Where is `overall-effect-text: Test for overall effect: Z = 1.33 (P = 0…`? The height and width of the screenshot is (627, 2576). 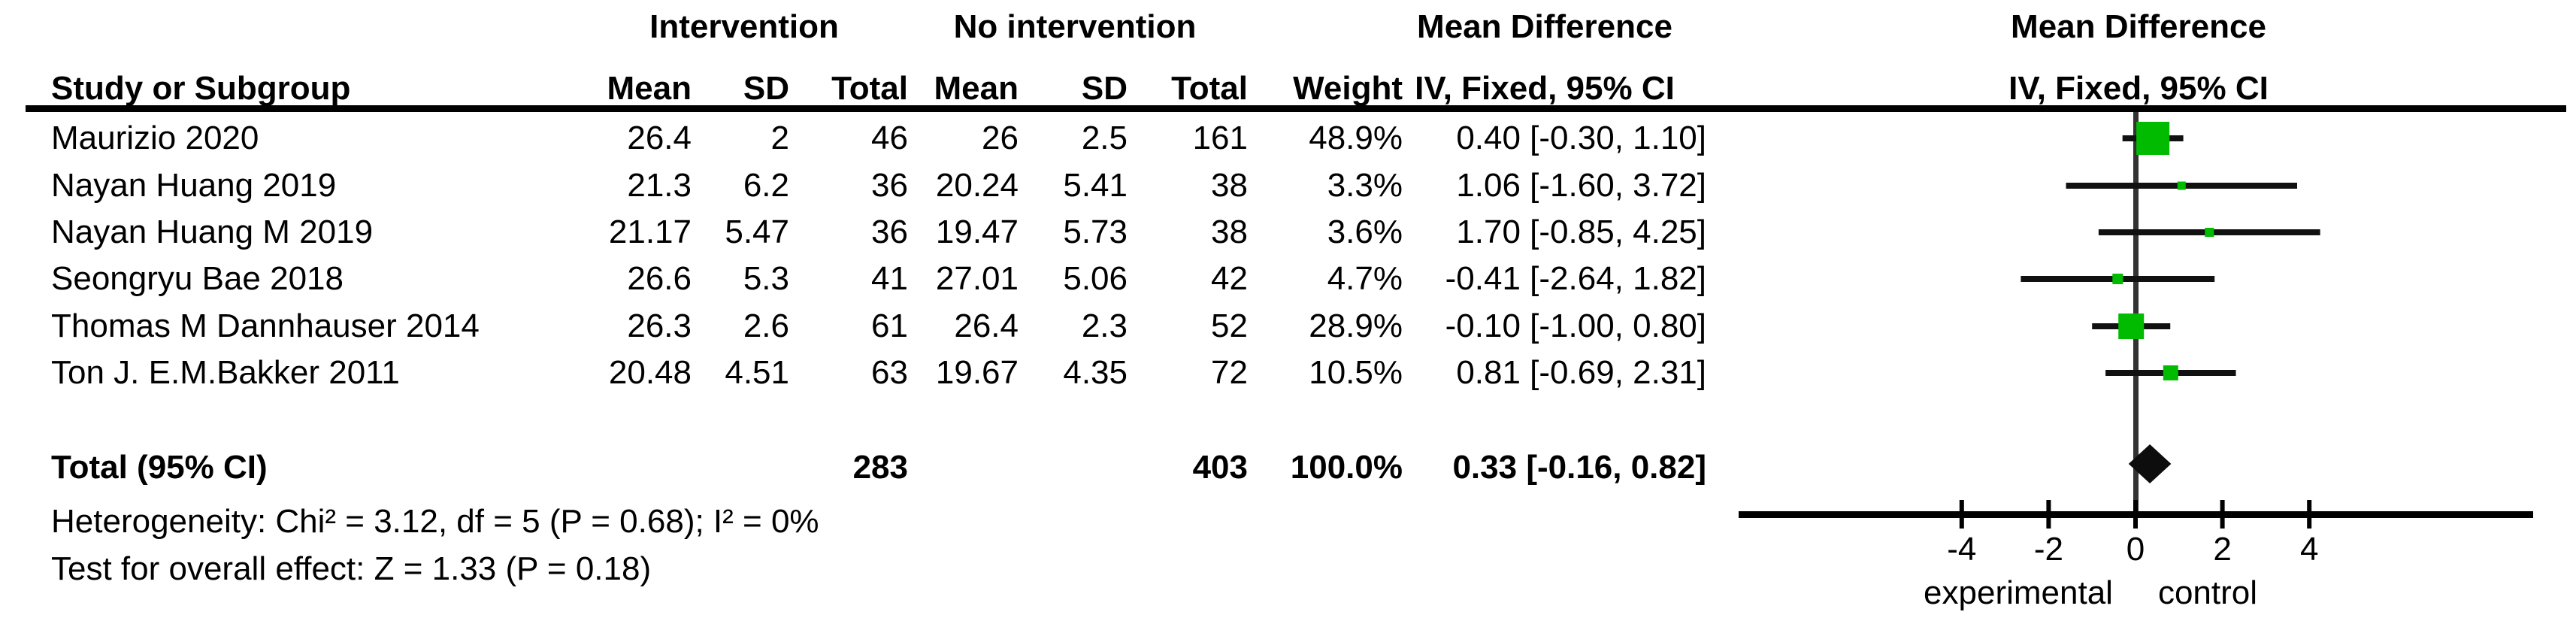
overall-effect-text: Test for overall effect: Z = 1.33 (P = 0… is located at coordinates (351, 568).